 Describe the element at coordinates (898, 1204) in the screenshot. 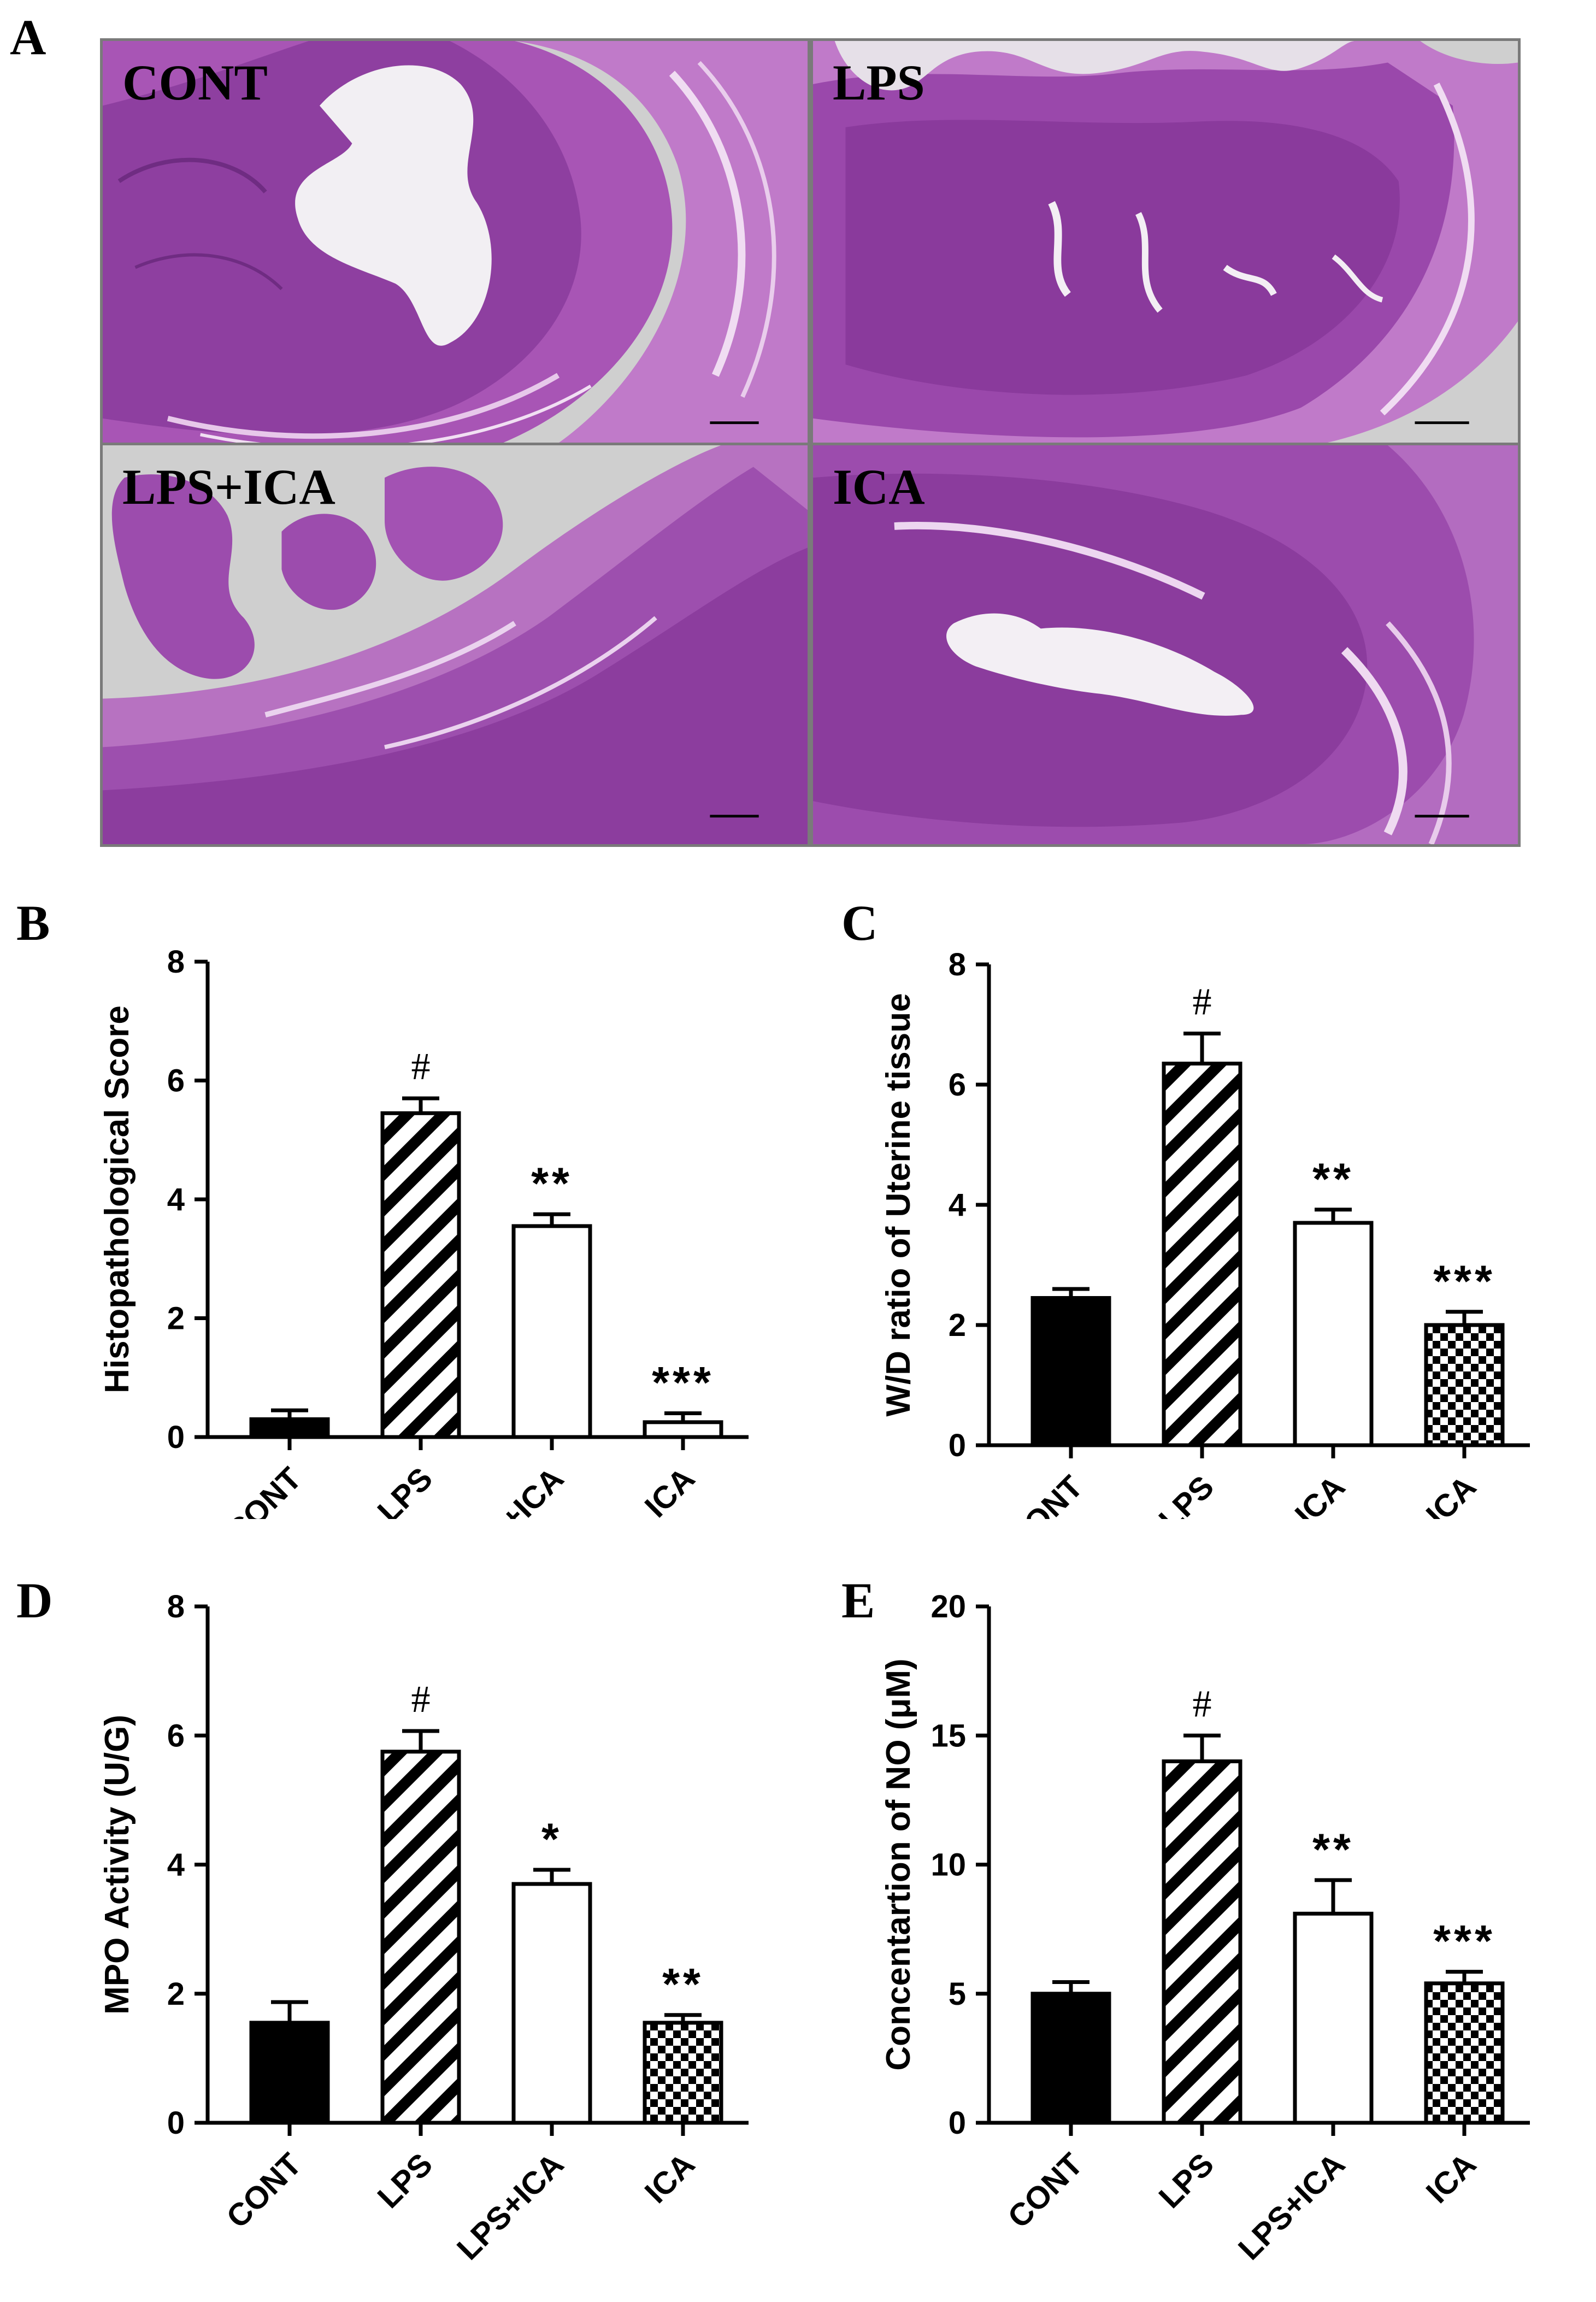

I see `y-axis-label: W/D ratio of Uterine tissue` at that location.